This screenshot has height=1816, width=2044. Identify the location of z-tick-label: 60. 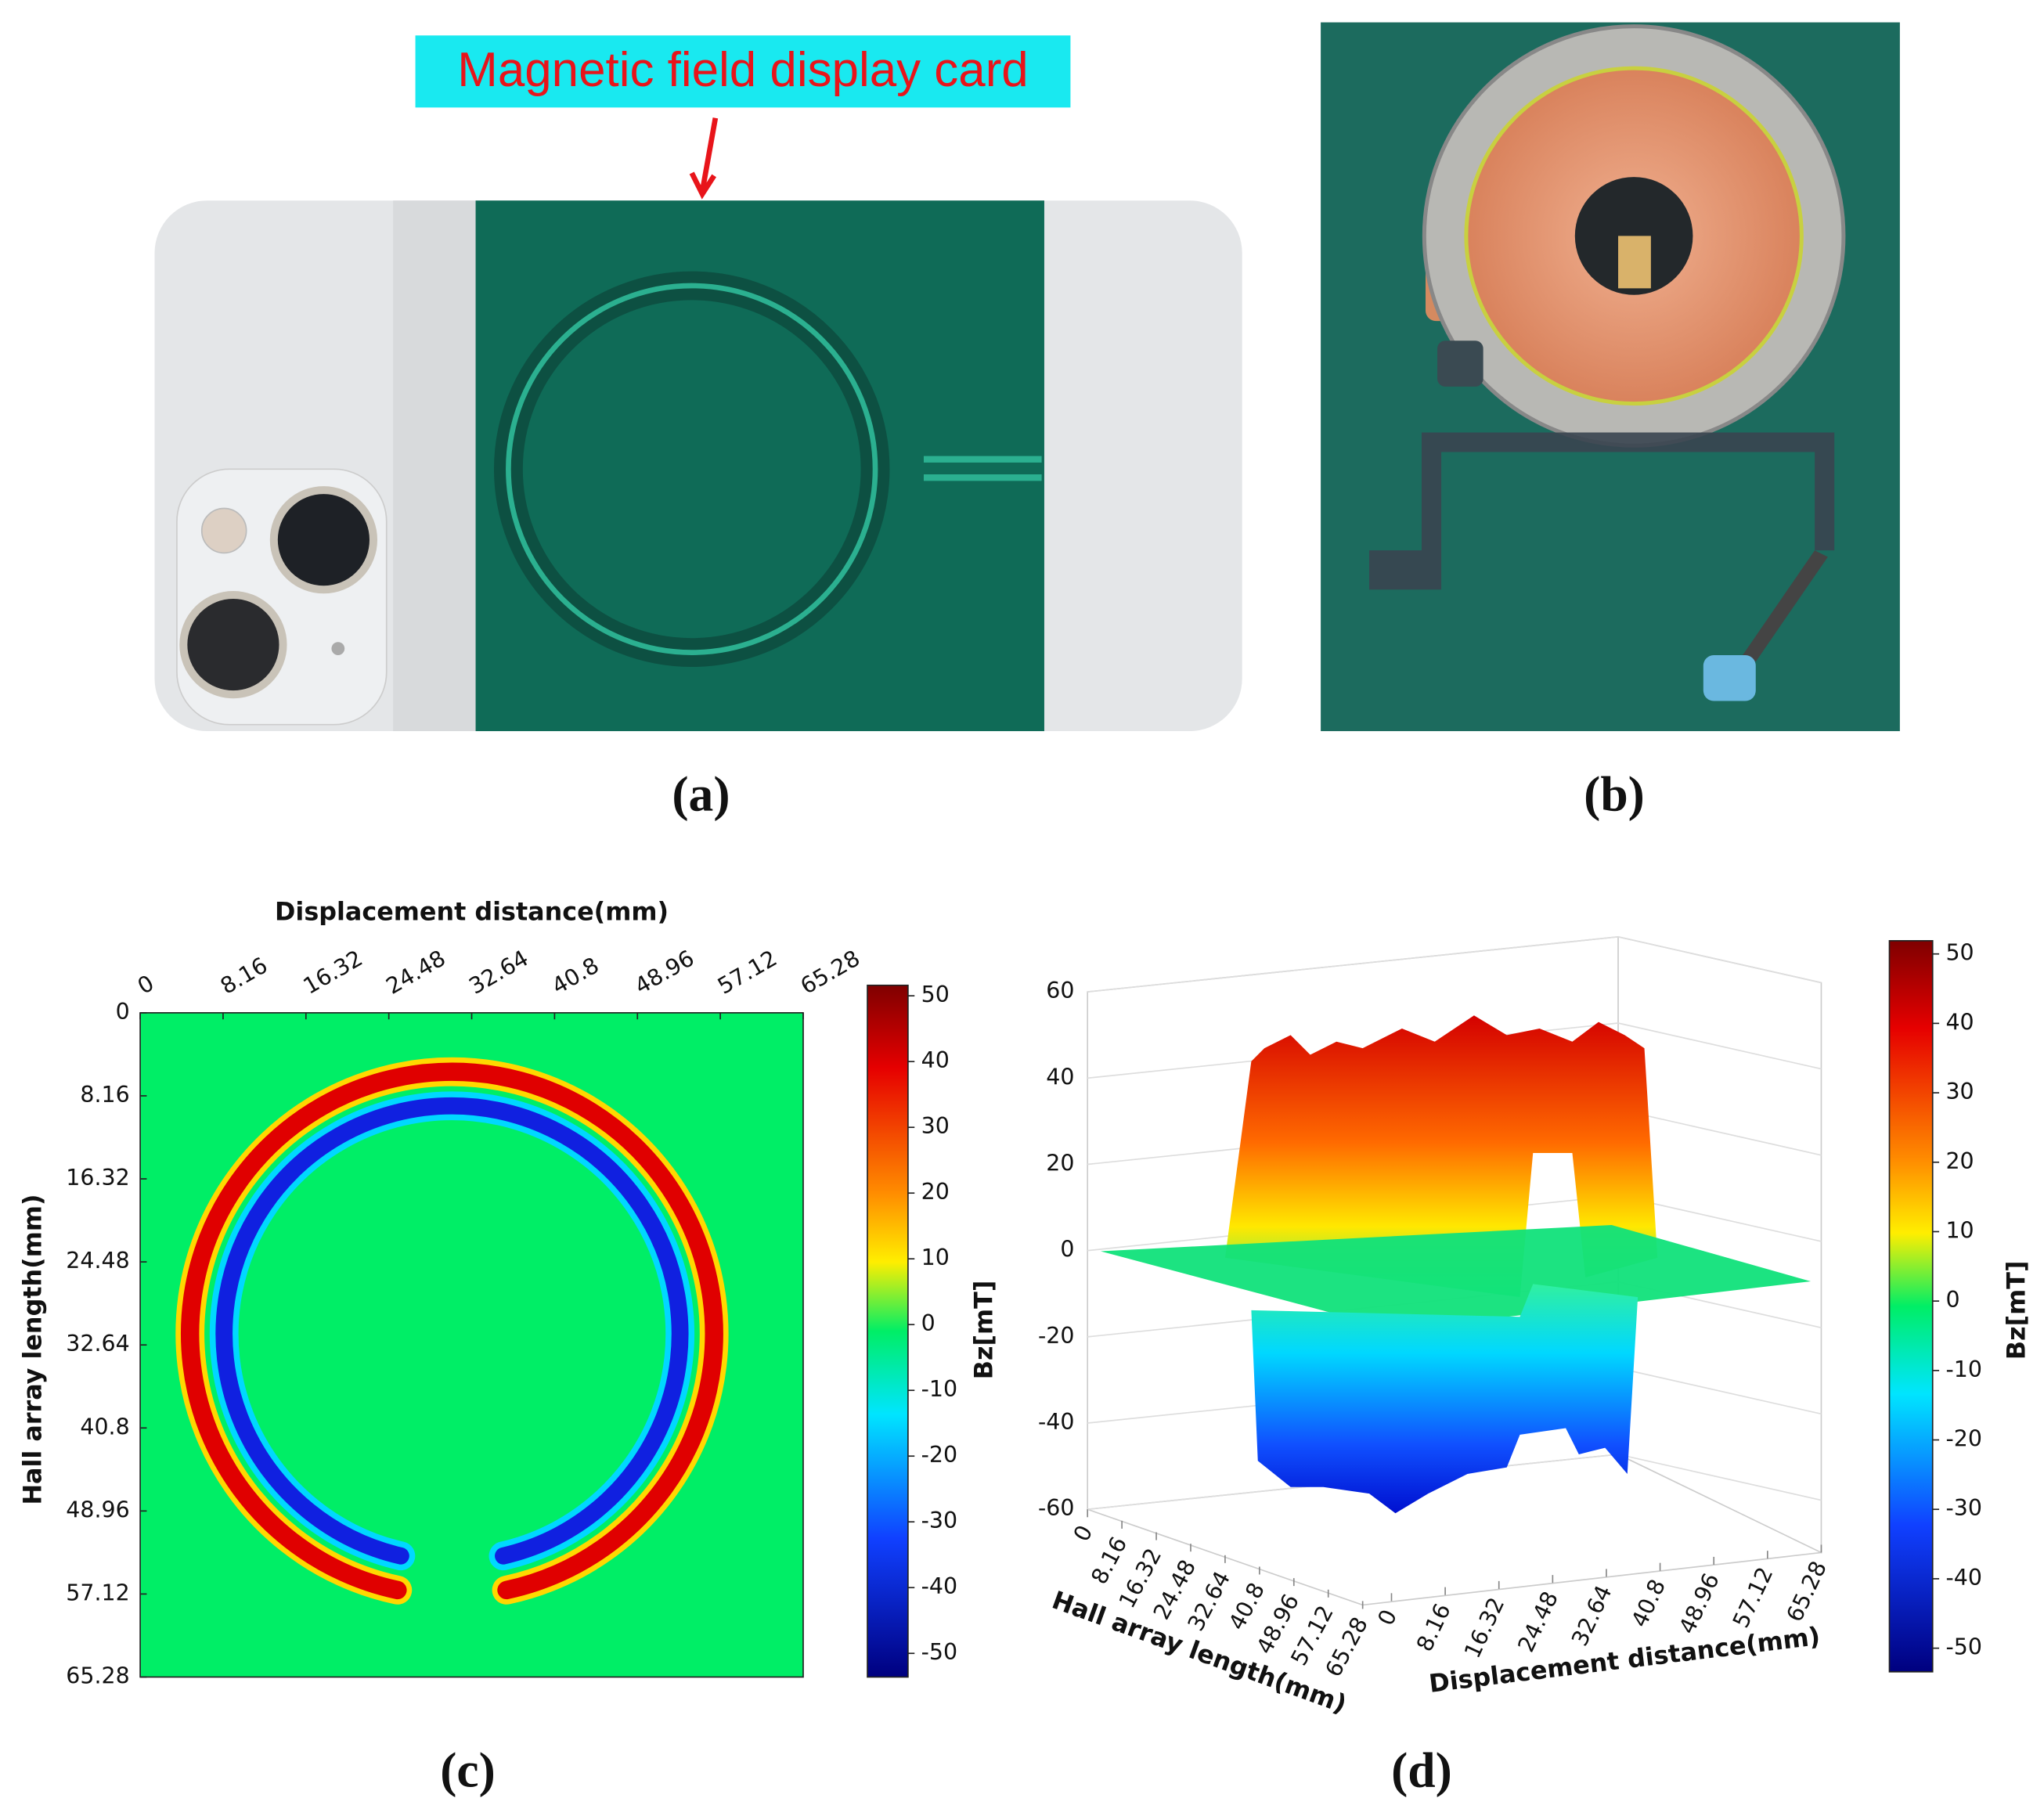
(1060, 990).